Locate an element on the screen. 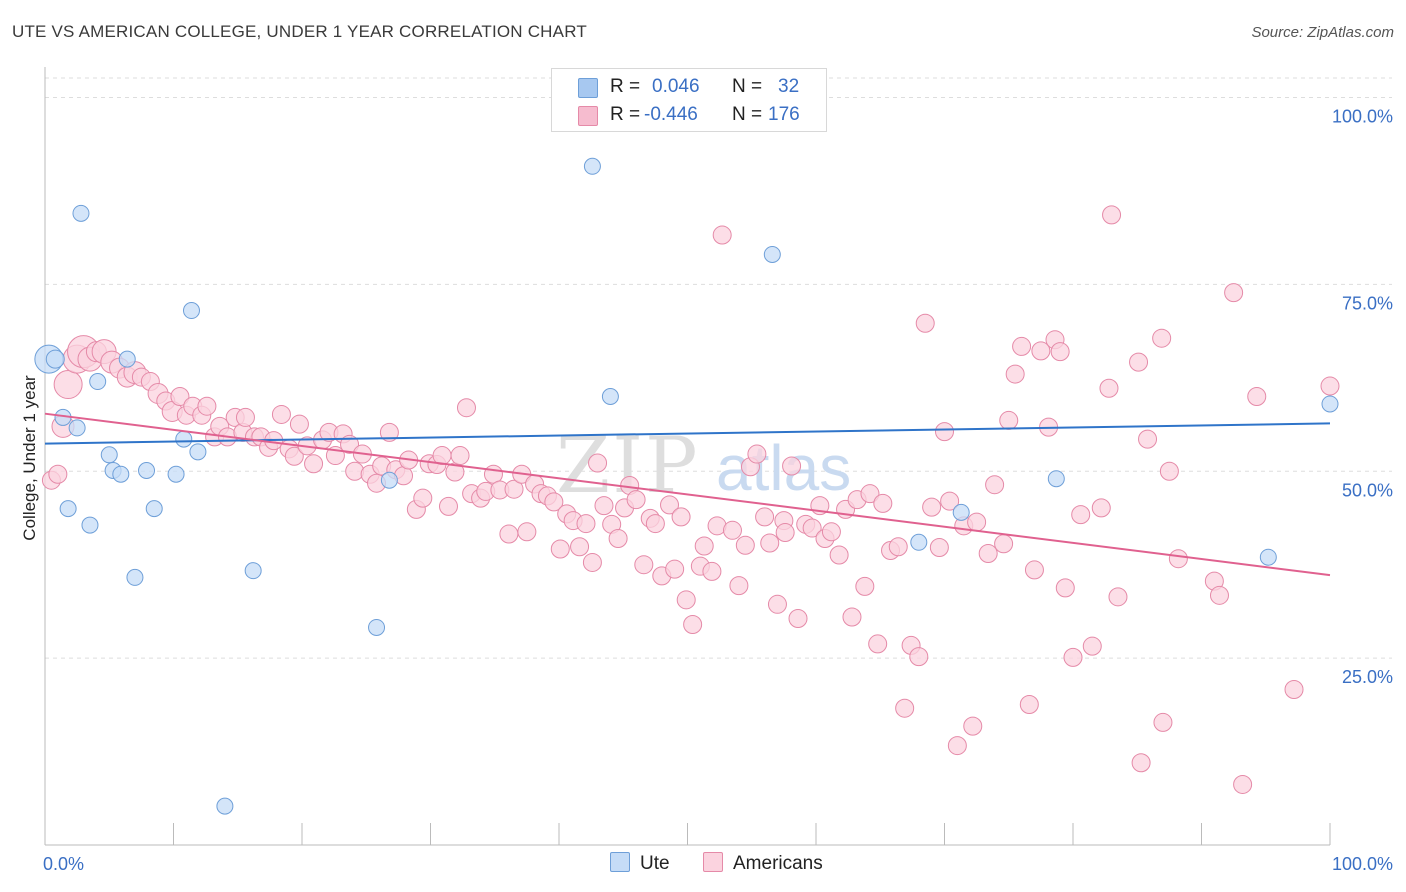 This screenshot has height=892, width=1406. x-tick-label: 100.0% is located at coordinates (1362, 864).